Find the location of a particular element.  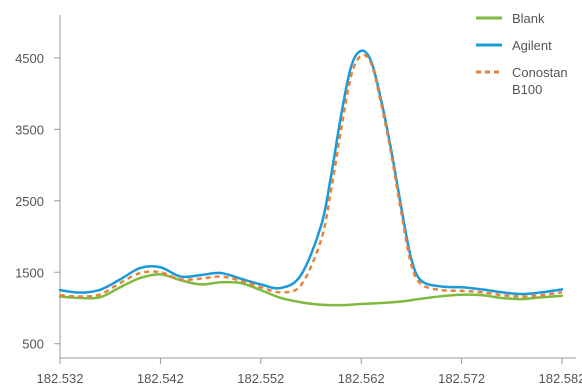

legend-label-conostan-b100: Conostan B100 is located at coordinates (540, 81).